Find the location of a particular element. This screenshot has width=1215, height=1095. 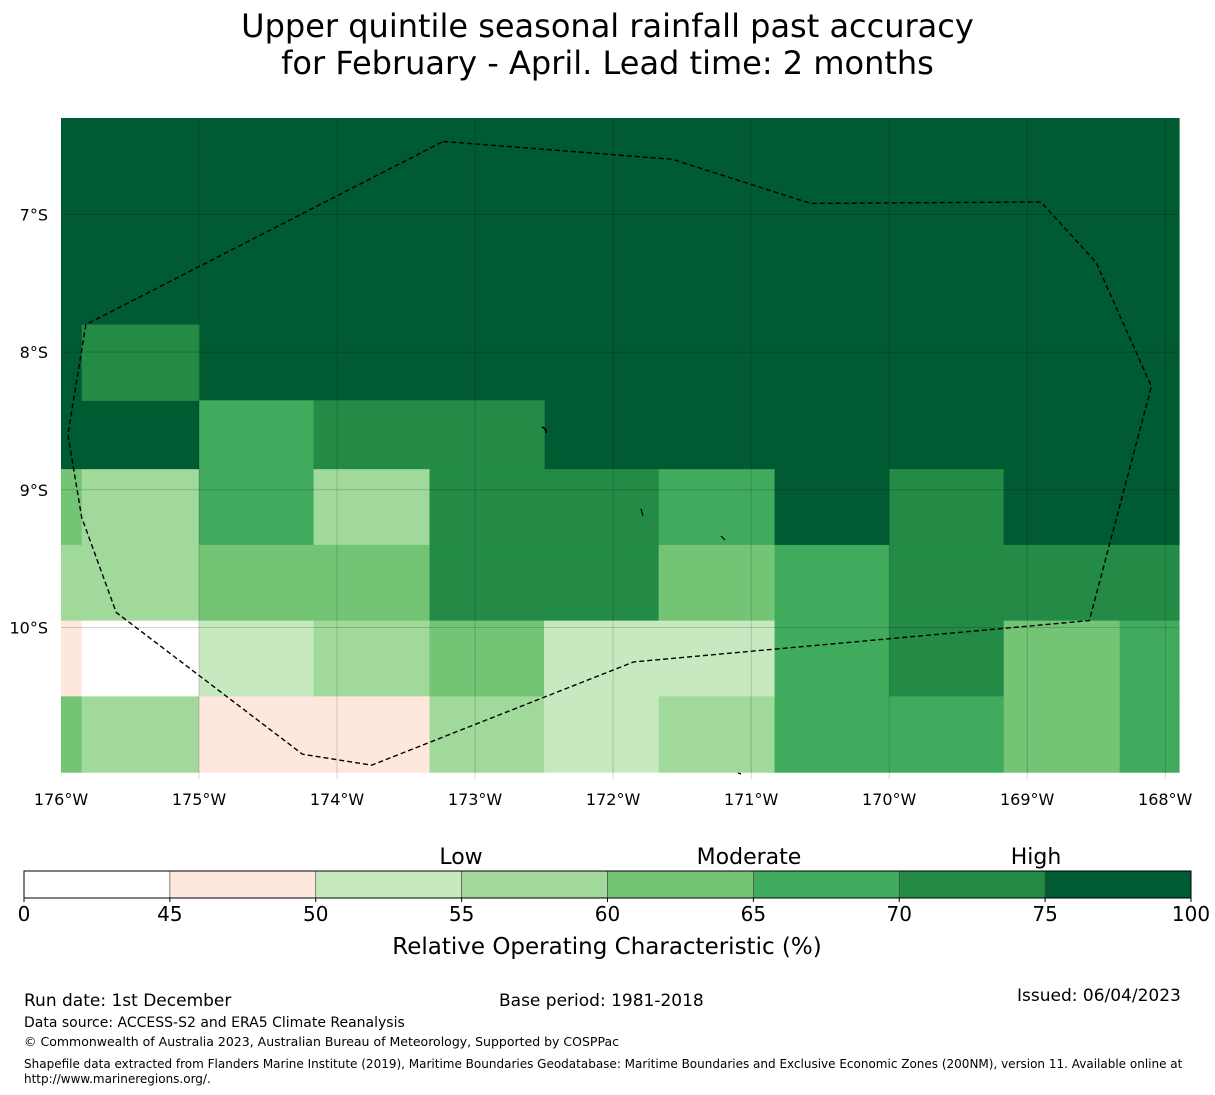

colorbar-tick-label: 75 is located at coordinates (1044, 914).